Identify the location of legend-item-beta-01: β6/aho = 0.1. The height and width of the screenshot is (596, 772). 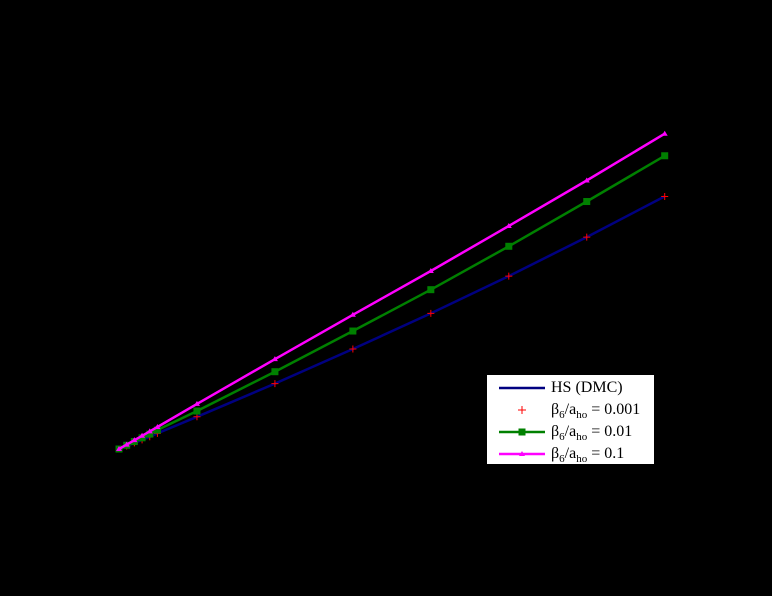
(570, 454).